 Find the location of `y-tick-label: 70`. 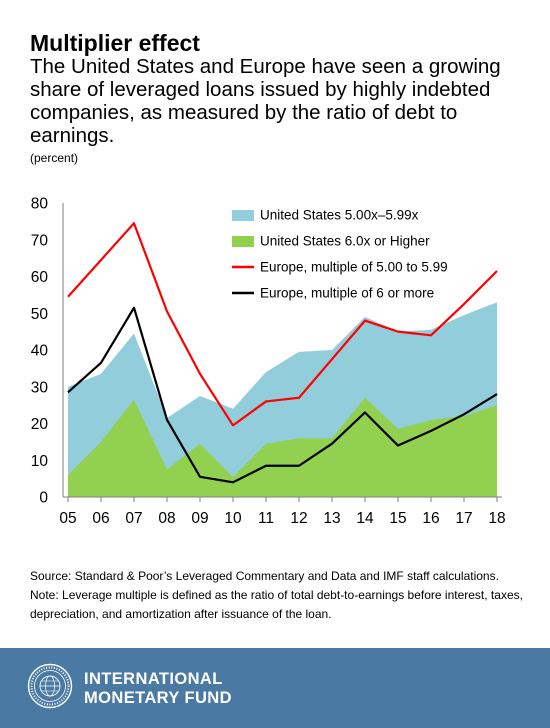

y-tick-label: 70 is located at coordinates (40, 240).